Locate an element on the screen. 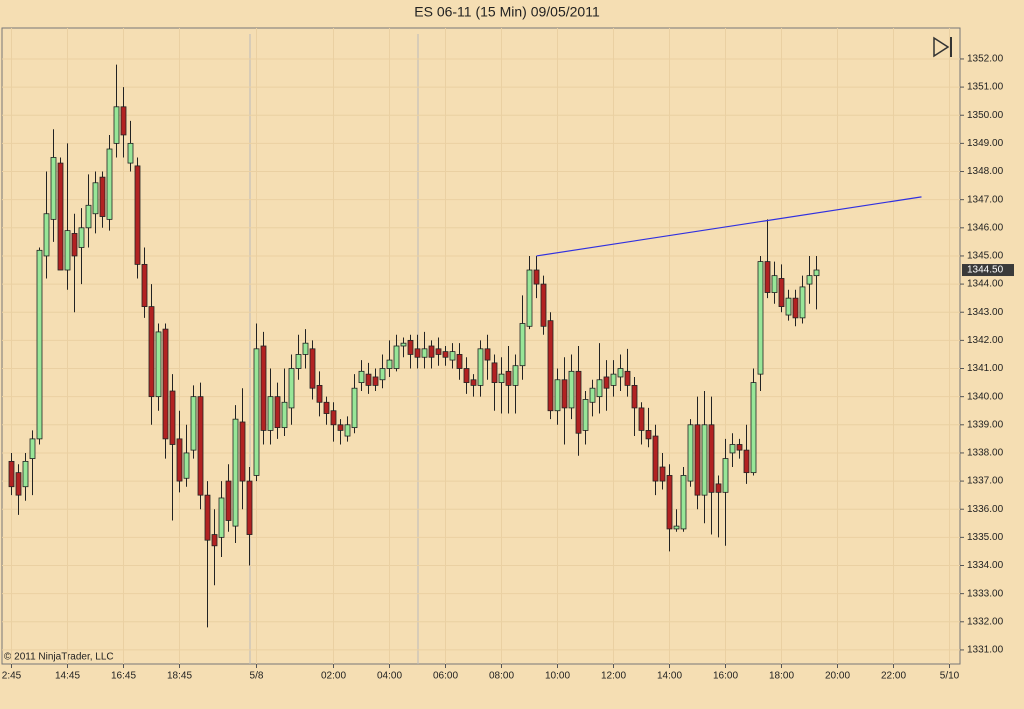 The image size is (1024, 709). x-tick-label: 06:00 is located at coordinates (445, 676).